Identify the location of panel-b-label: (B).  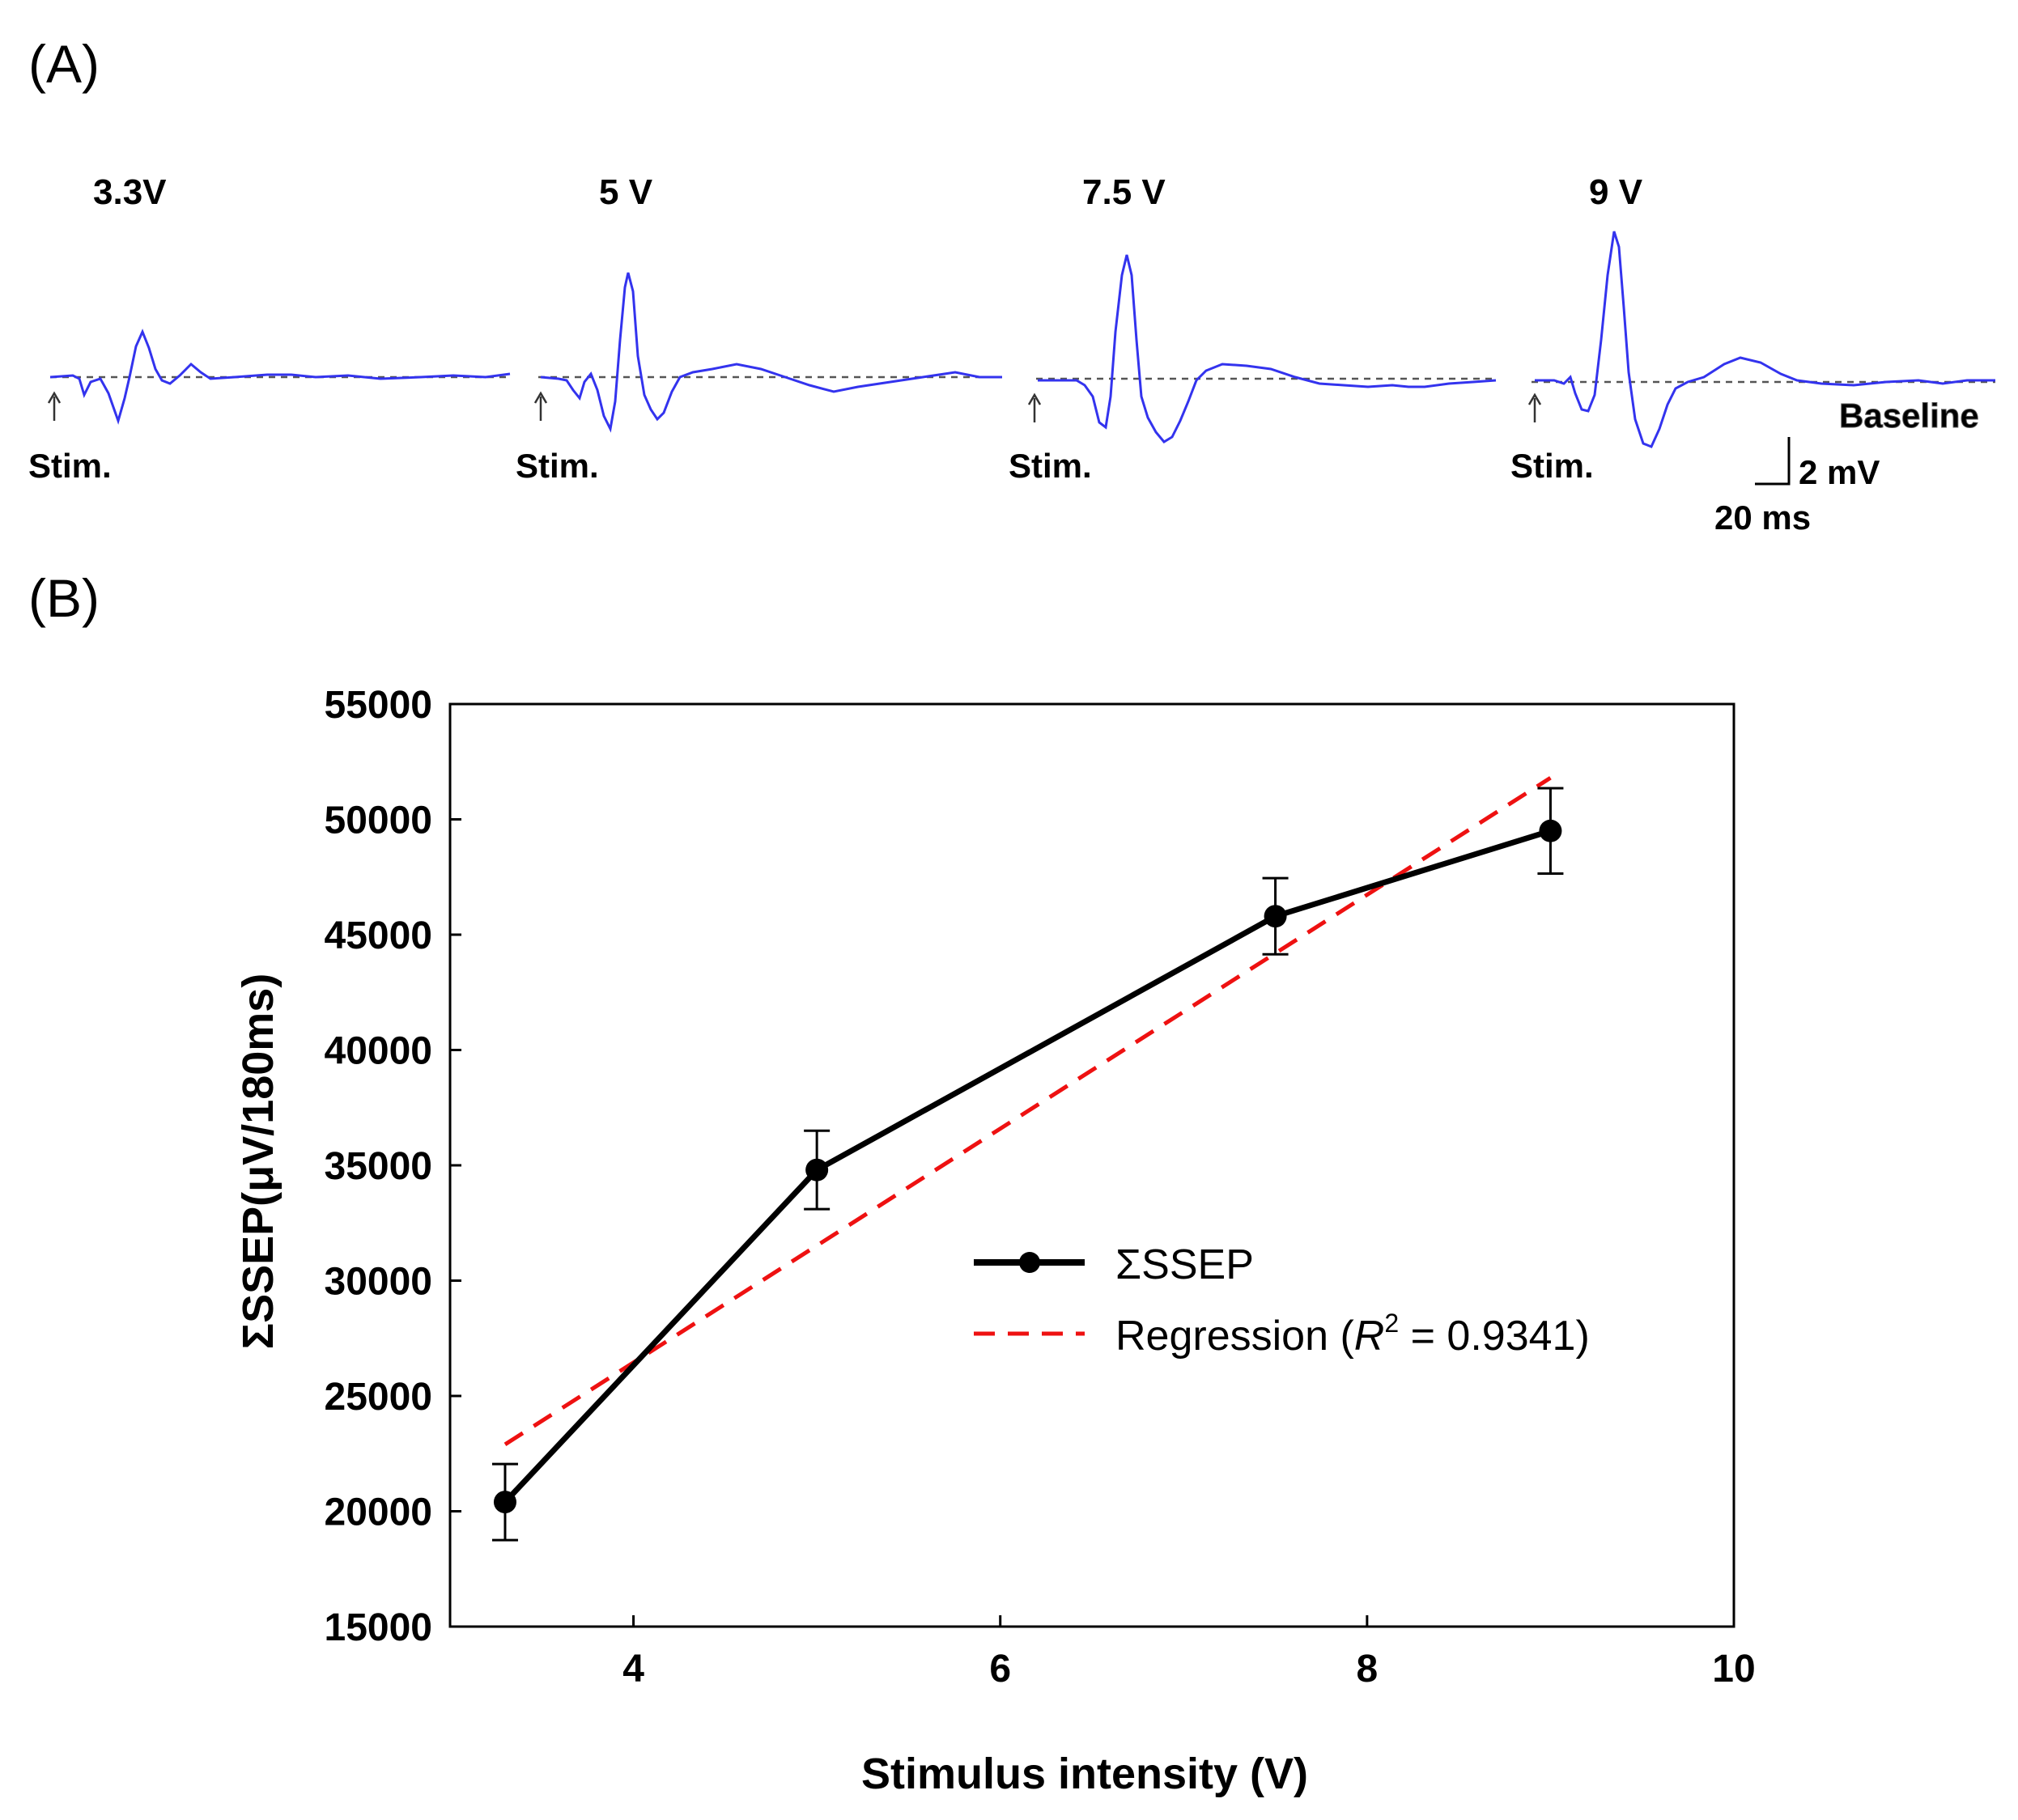
(64, 598).